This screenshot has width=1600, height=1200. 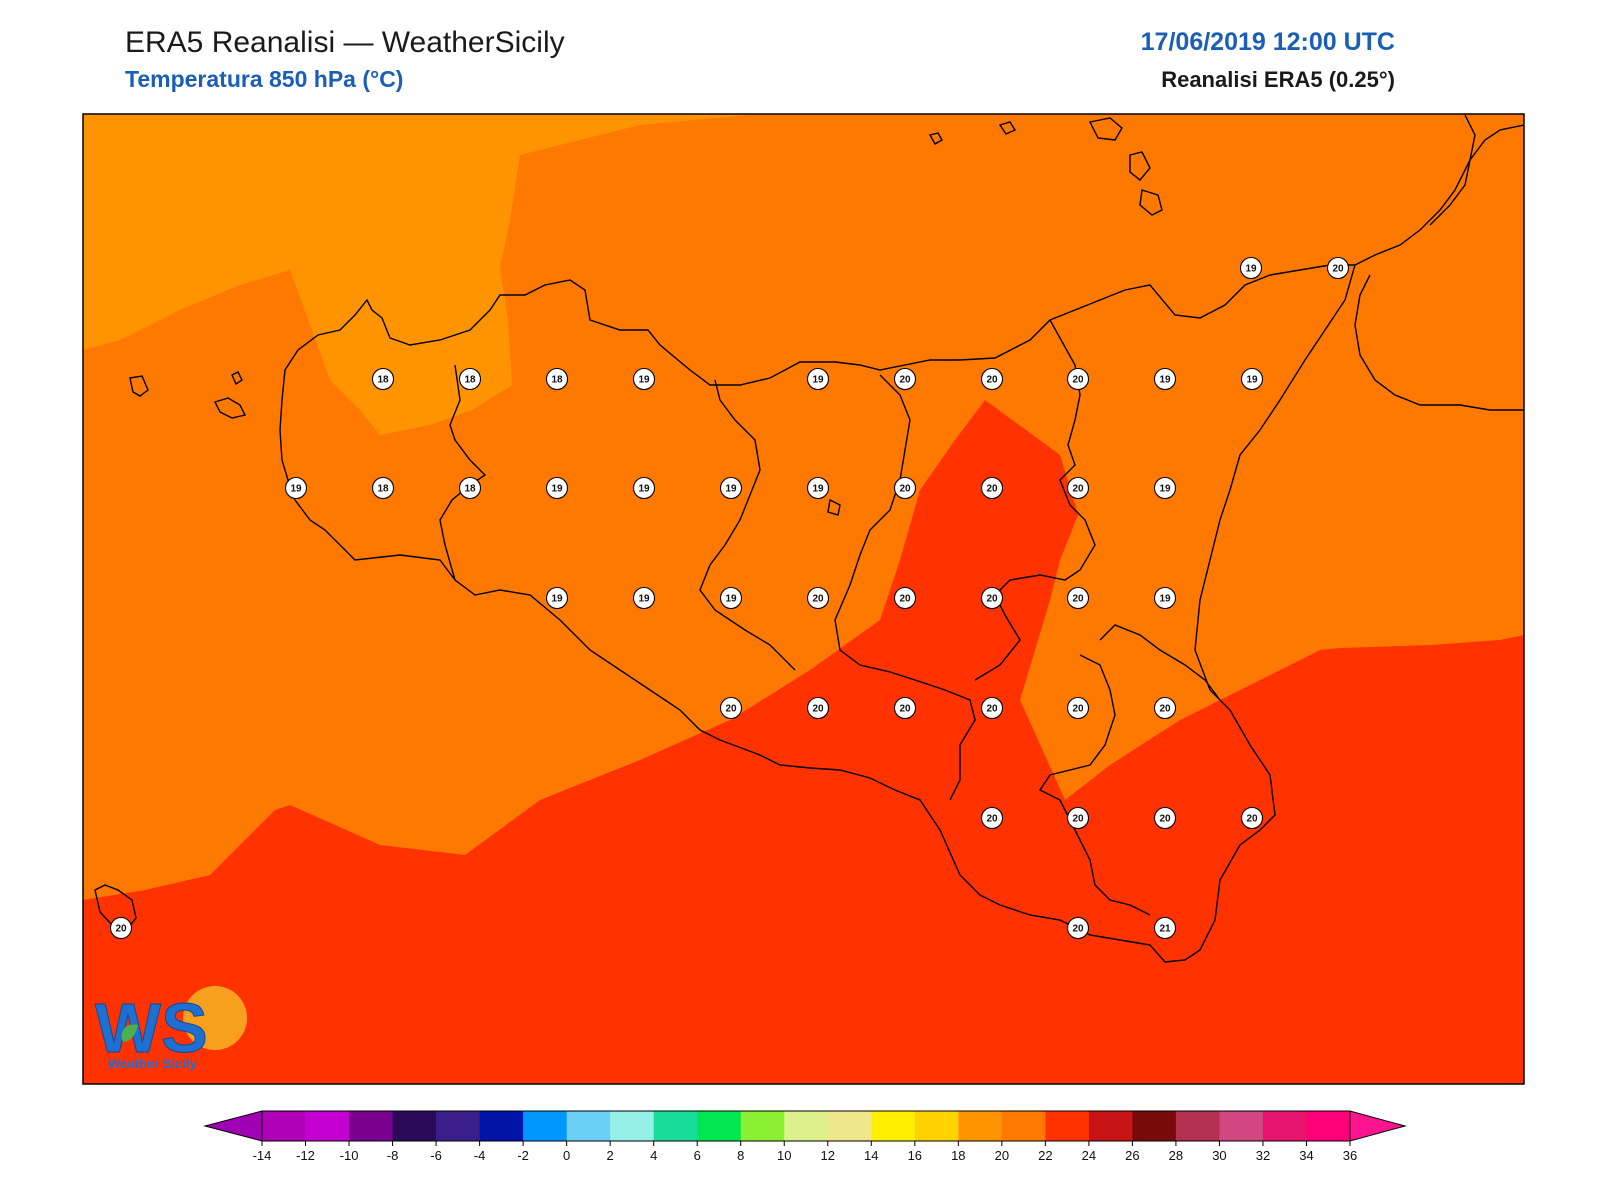 I want to click on weathersicily-logo: WS Weather Sicily, so click(x=171, y=1028).